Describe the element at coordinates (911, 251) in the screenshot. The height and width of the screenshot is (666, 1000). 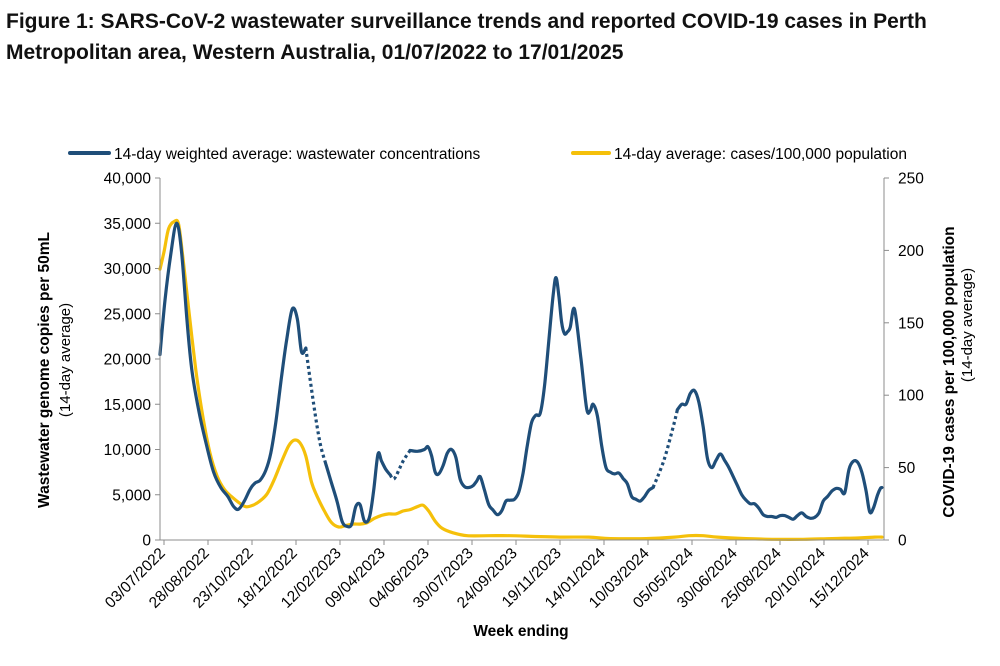
I see `right-tick-label: 200` at that location.